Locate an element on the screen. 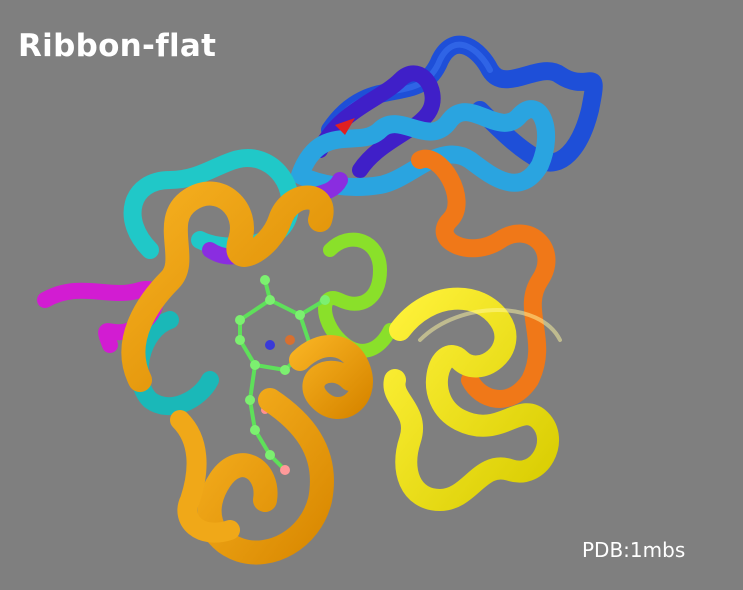 The height and width of the screenshot is (590, 743). pdb-id-label: PDB:1mbs is located at coordinates (634, 550).